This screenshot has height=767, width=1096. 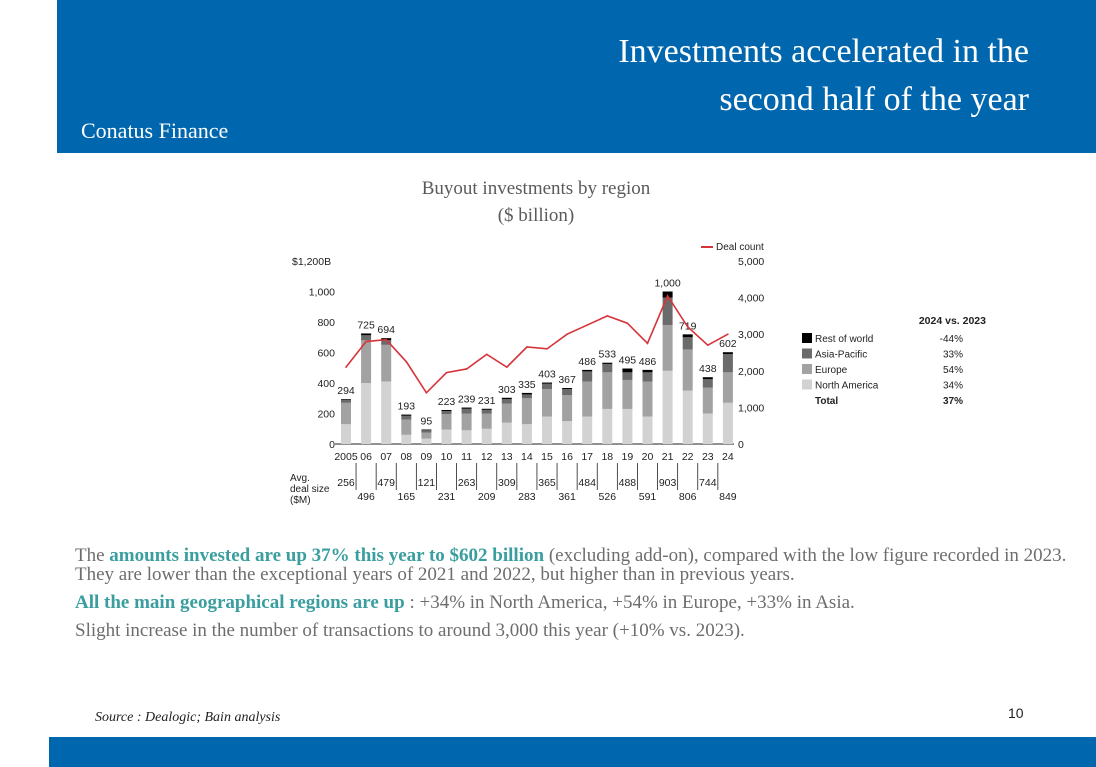 I want to click on y-left-tick-label: 1,000, so click(x=322, y=293).